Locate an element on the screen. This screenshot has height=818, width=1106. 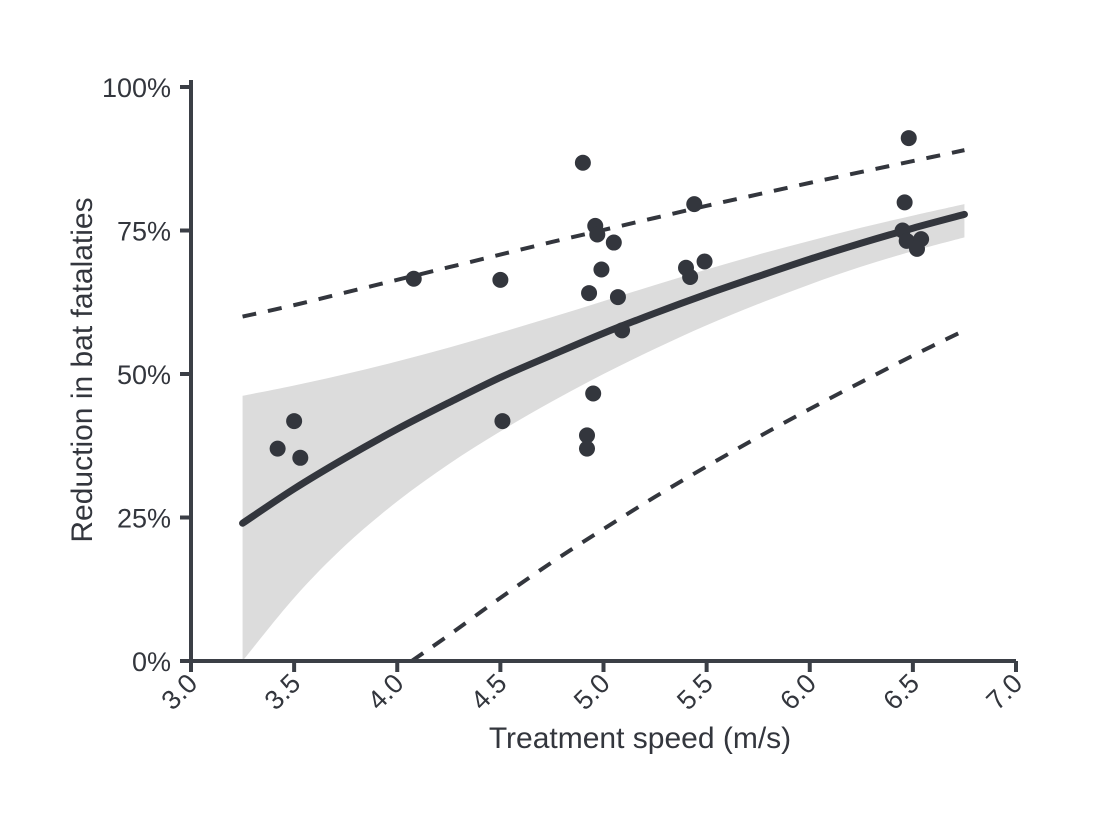
y-axis-title: Reduction in bat fatalaties is located at coordinates (82, 369).